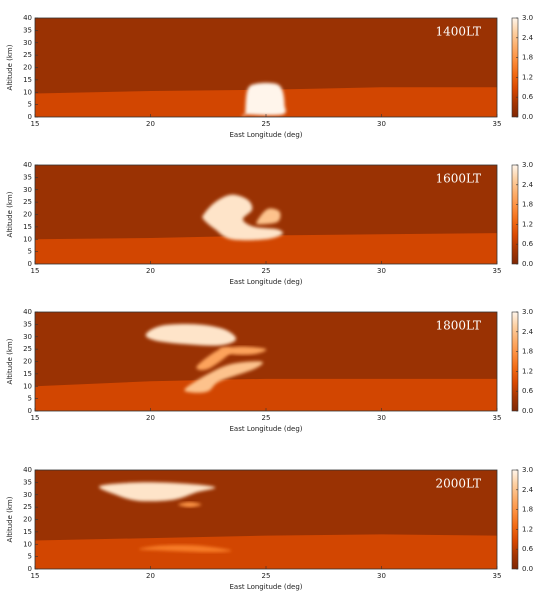 Image resolution: width=550 pixels, height=605 pixels. Describe the element at coordinates (458, 326) in the screenshot. I see `panel-label: 1800LT` at that location.